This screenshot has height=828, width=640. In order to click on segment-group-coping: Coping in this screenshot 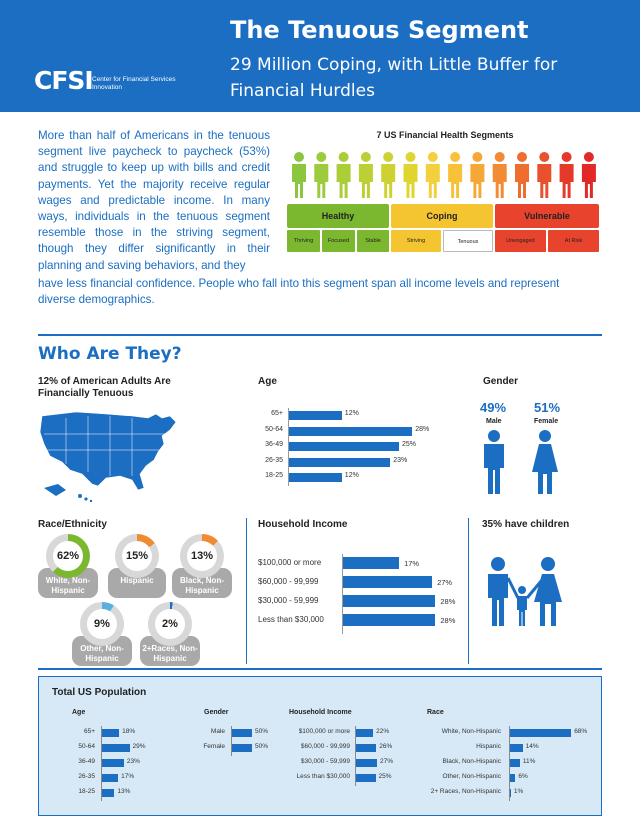, I will do `click(442, 216)`.